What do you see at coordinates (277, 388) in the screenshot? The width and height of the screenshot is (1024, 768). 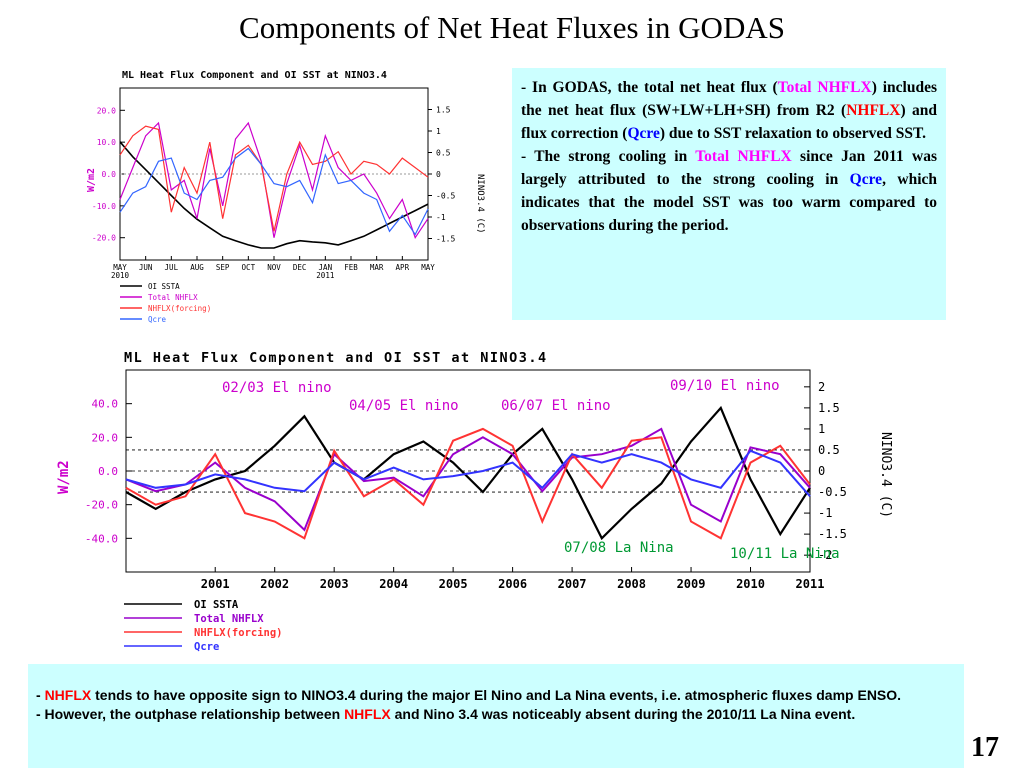 I see `chart2-event-label: 02/03 El nino` at bounding box center [277, 388].